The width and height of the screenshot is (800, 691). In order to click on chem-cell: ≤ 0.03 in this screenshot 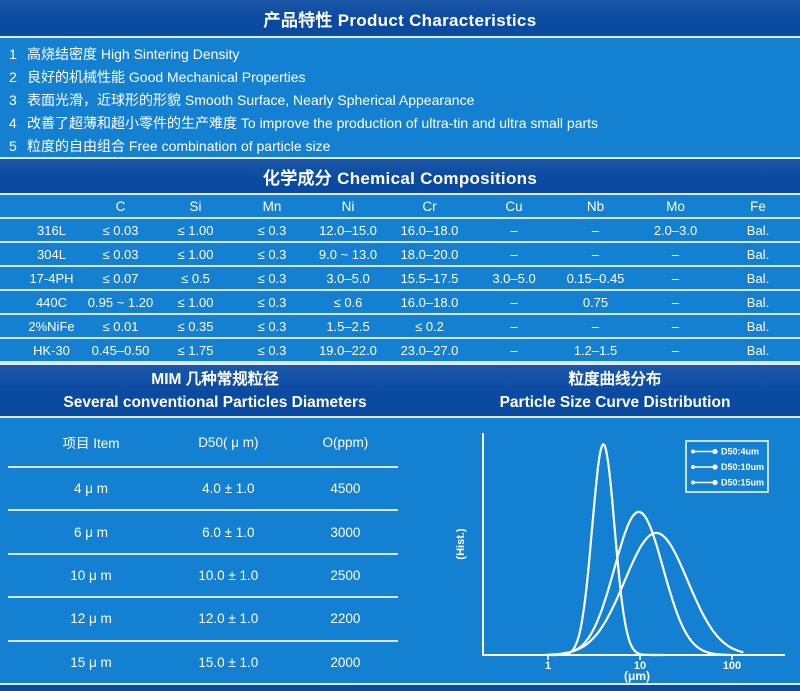, I will do `click(120, 230)`.